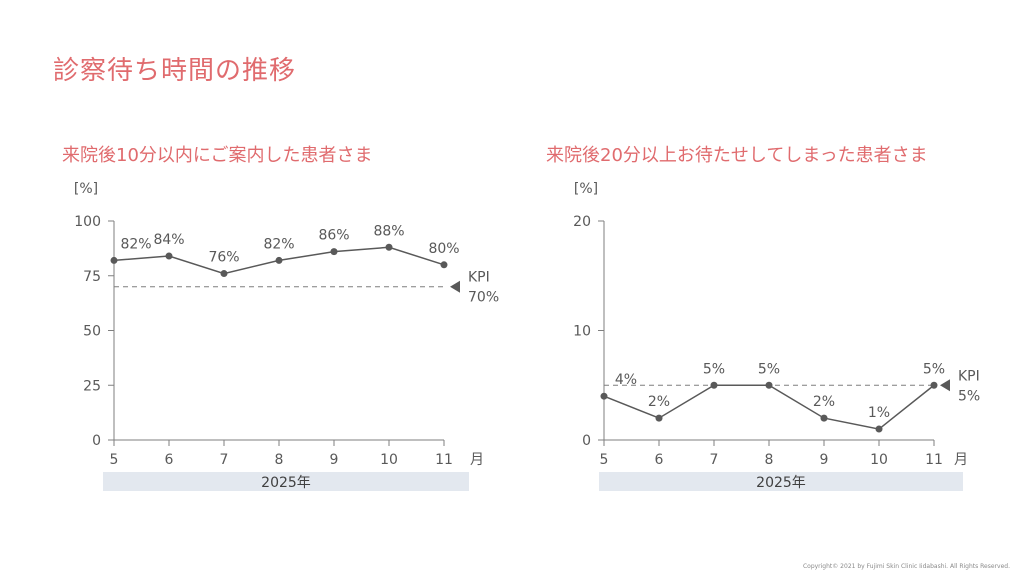 The height and width of the screenshot is (576, 1024). Describe the element at coordinates (92, 386) in the screenshot. I see `y-tick-label: 25` at that location.